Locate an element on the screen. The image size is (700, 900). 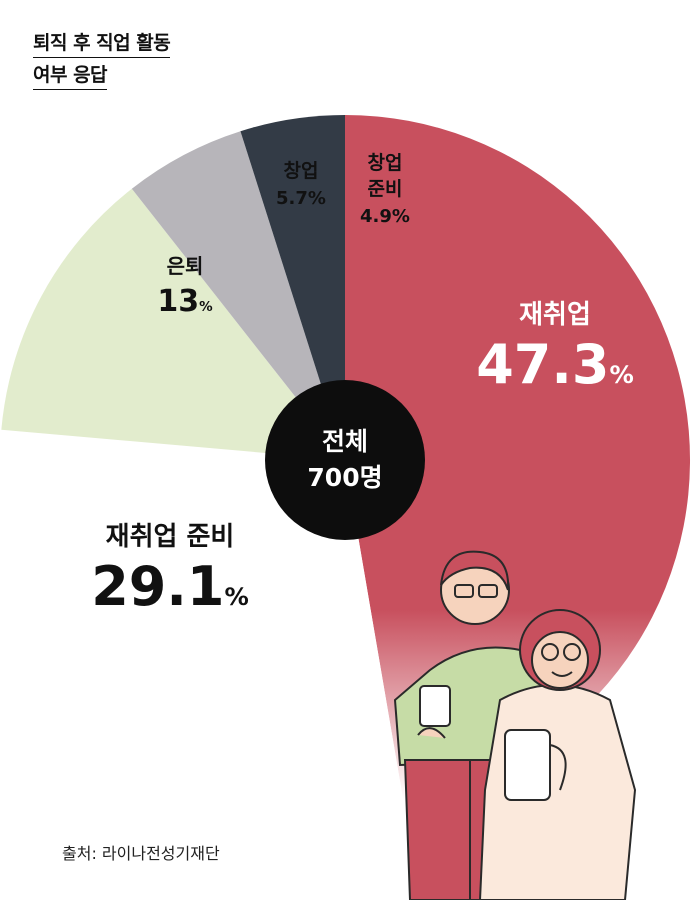
center-circle is located at coordinates (345, 460).